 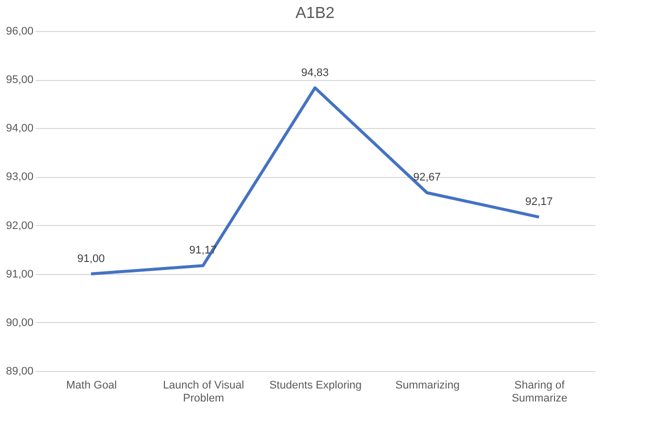 I want to click on chart-title: A1B2, so click(x=315, y=13).